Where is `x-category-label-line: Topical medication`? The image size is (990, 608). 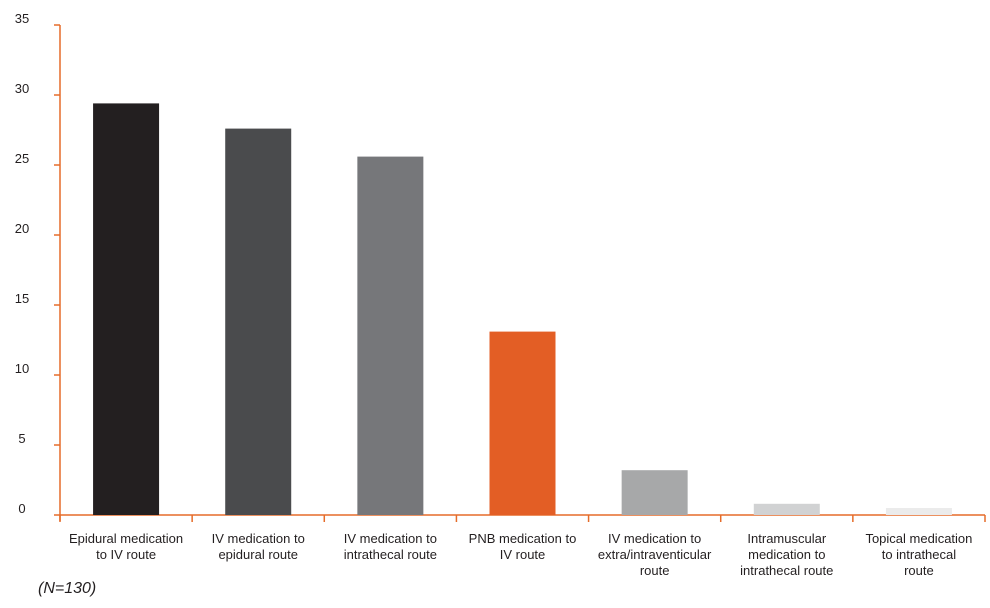 x-category-label-line: Topical medication is located at coordinates (918, 538).